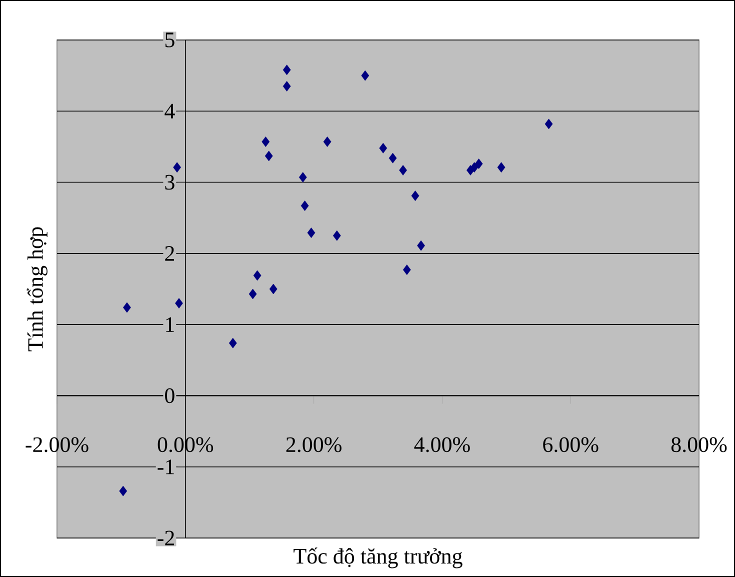 Image resolution: width=735 pixels, height=577 pixels. I want to click on x-tick-label: -2.00%, so click(57, 444).